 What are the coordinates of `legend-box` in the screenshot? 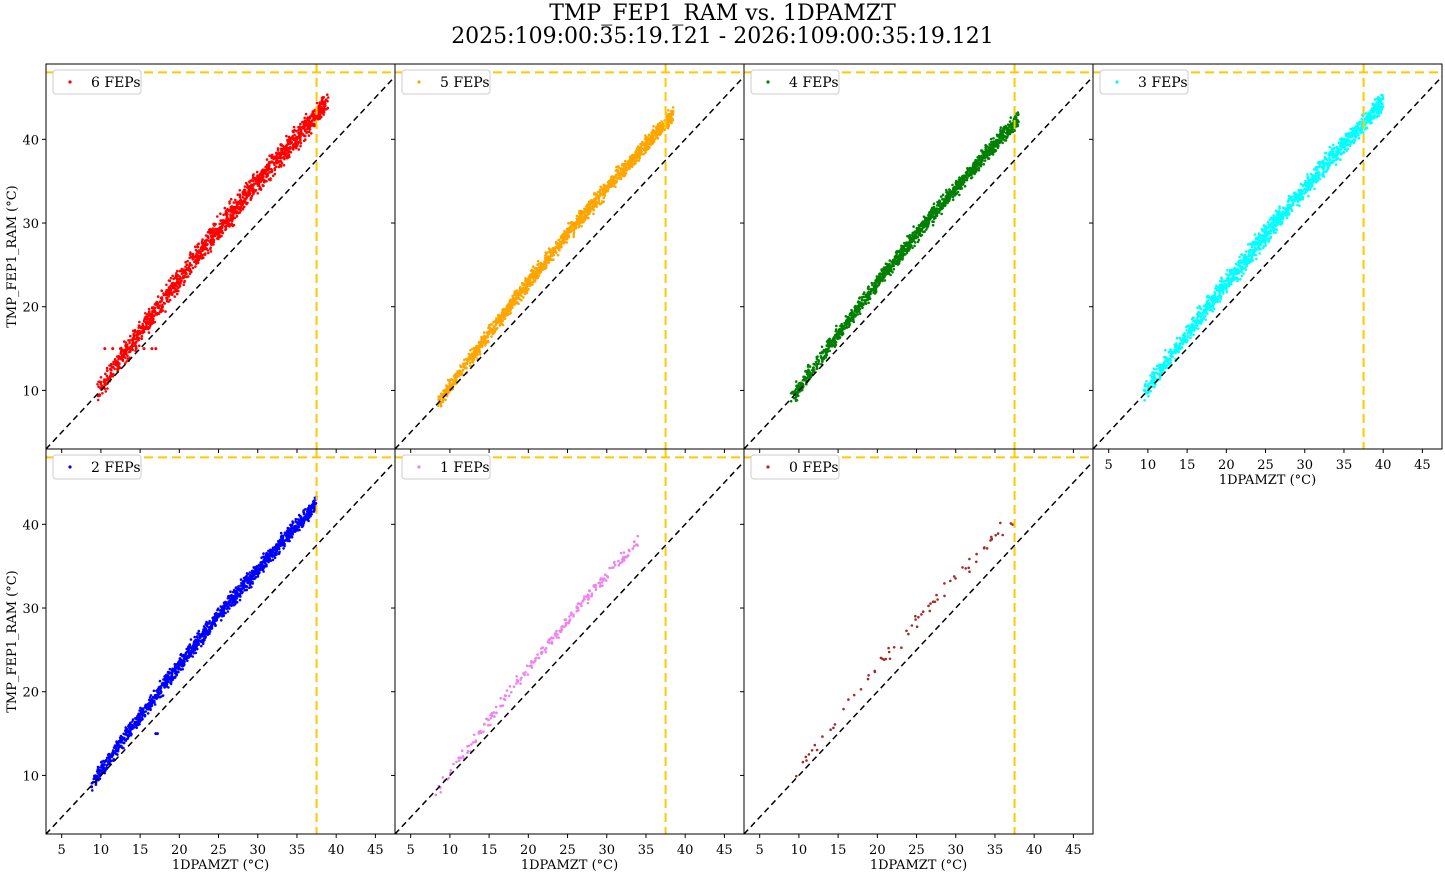 It's located at (446, 82).